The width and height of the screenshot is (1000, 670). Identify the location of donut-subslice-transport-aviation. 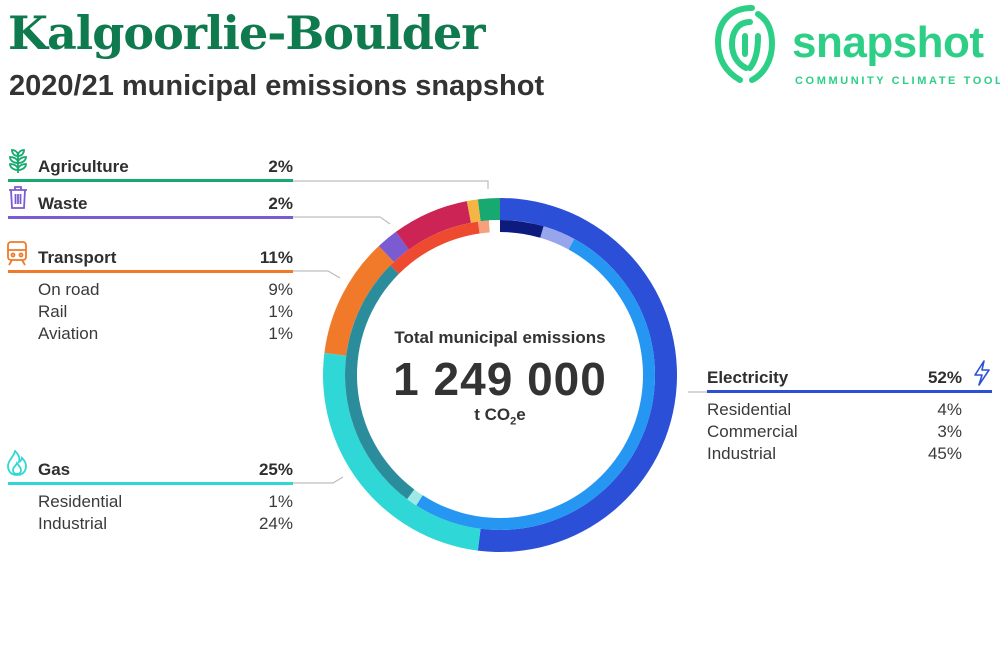
(494, 226).